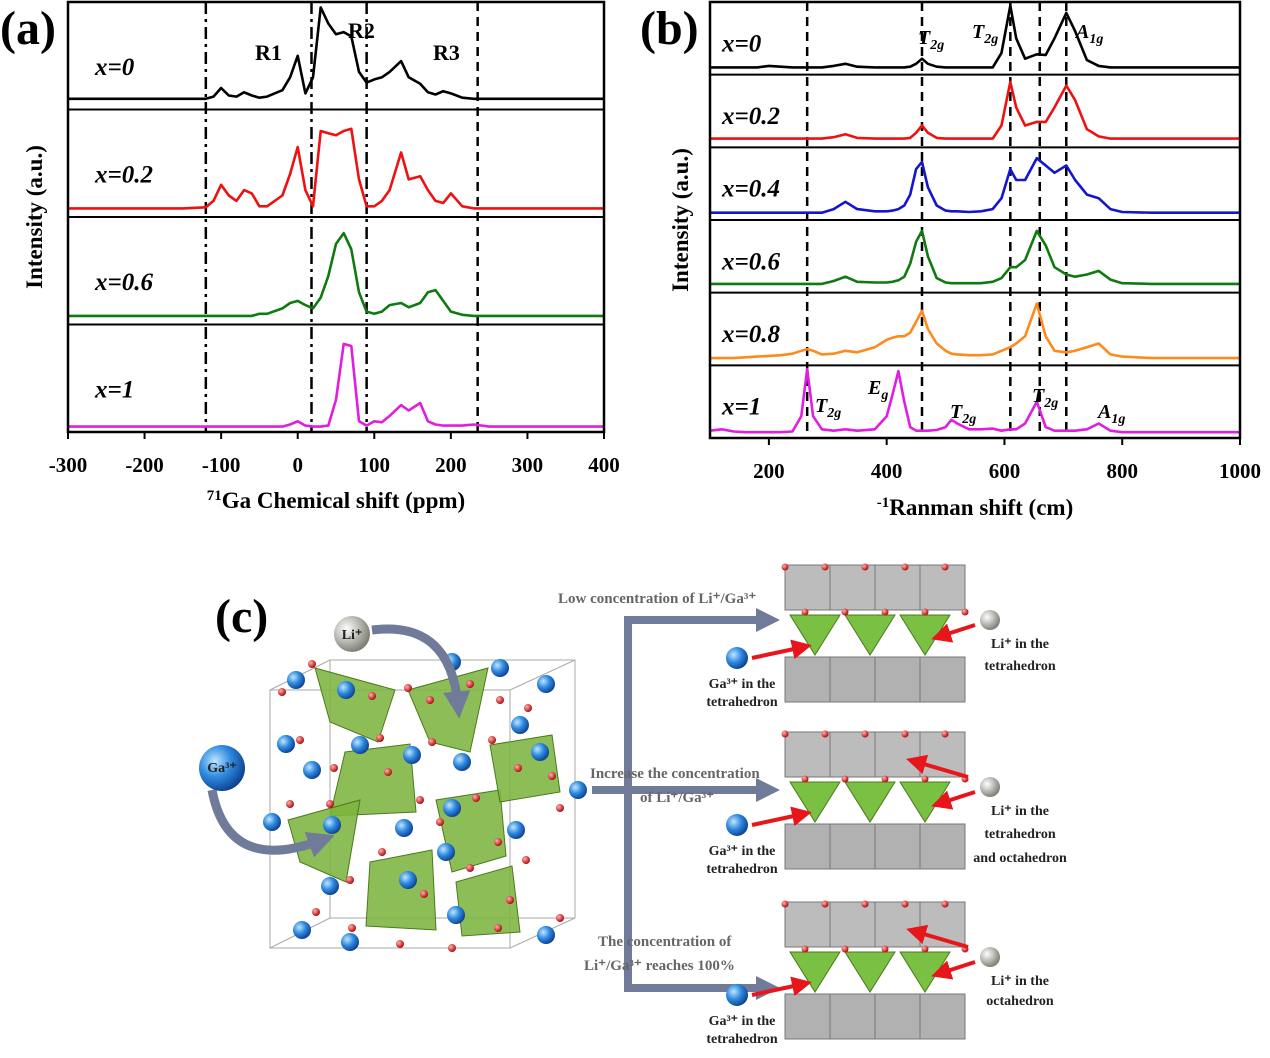  Describe the element at coordinates (352, 635) in the screenshot. I see `li-ion-label: Li⁺` at that location.